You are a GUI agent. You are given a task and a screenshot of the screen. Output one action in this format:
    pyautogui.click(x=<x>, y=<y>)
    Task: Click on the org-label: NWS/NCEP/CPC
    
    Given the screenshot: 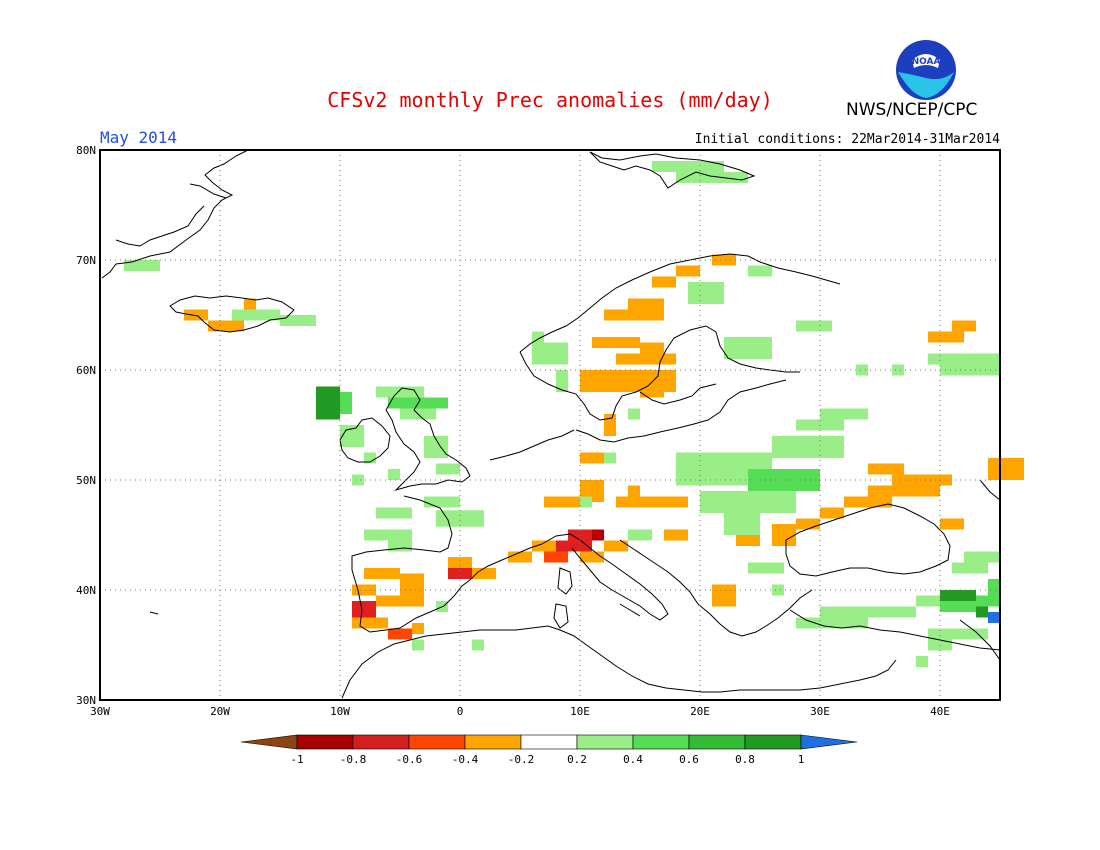 What is the action you would take?
    pyautogui.click(x=912, y=110)
    